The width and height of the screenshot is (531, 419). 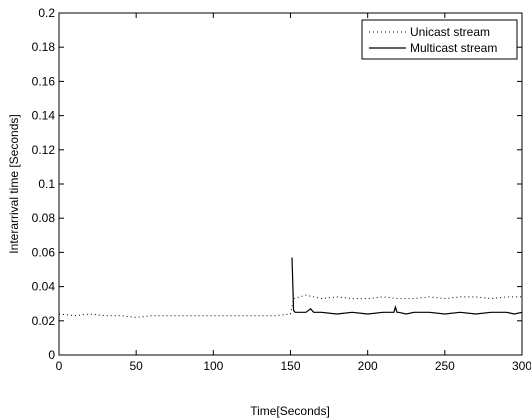 What do you see at coordinates (51, 355) in the screenshot?
I see `y-tick-label: 0` at bounding box center [51, 355].